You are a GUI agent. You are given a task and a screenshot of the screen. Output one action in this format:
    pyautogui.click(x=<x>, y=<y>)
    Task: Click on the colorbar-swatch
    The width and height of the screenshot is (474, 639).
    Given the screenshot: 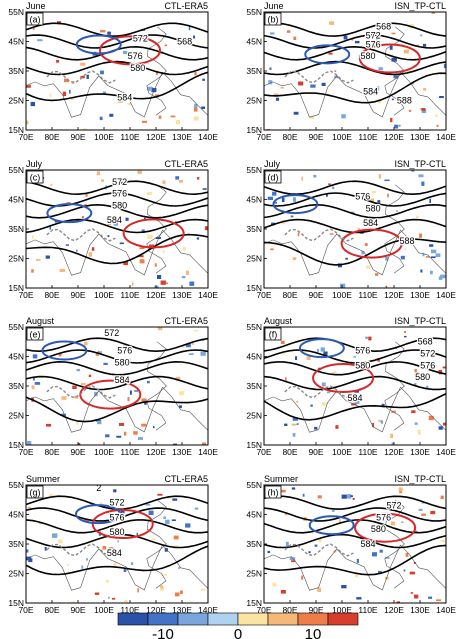 What is the action you would take?
    pyautogui.click(x=313, y=619)
    